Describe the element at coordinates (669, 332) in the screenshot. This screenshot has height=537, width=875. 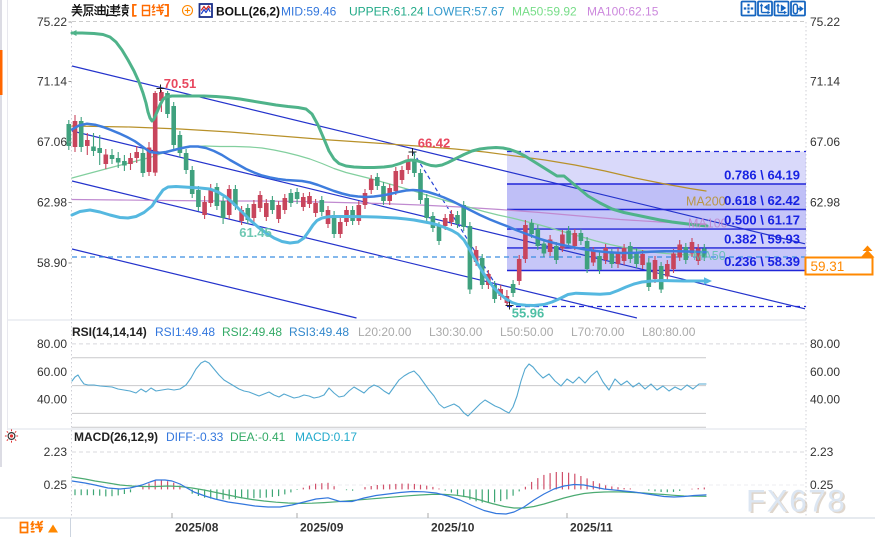
I see `svg-text: L80:80.00` at that location.